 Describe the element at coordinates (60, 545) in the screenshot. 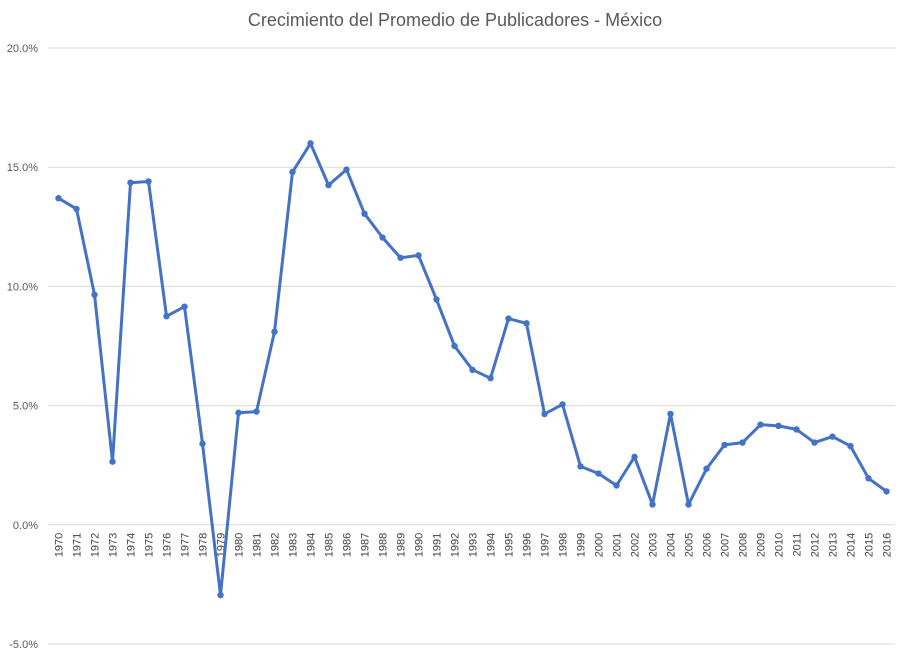

I see `x-tick-label: 1970` at that location.